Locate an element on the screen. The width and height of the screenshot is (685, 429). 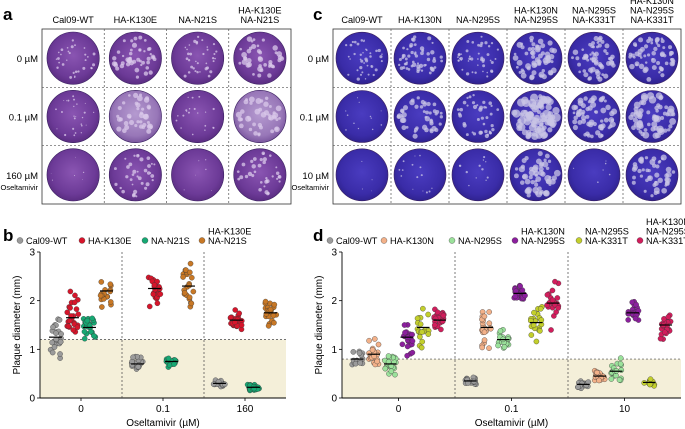
legend-entry: NA-N295S is located at coordinates (475, 241).